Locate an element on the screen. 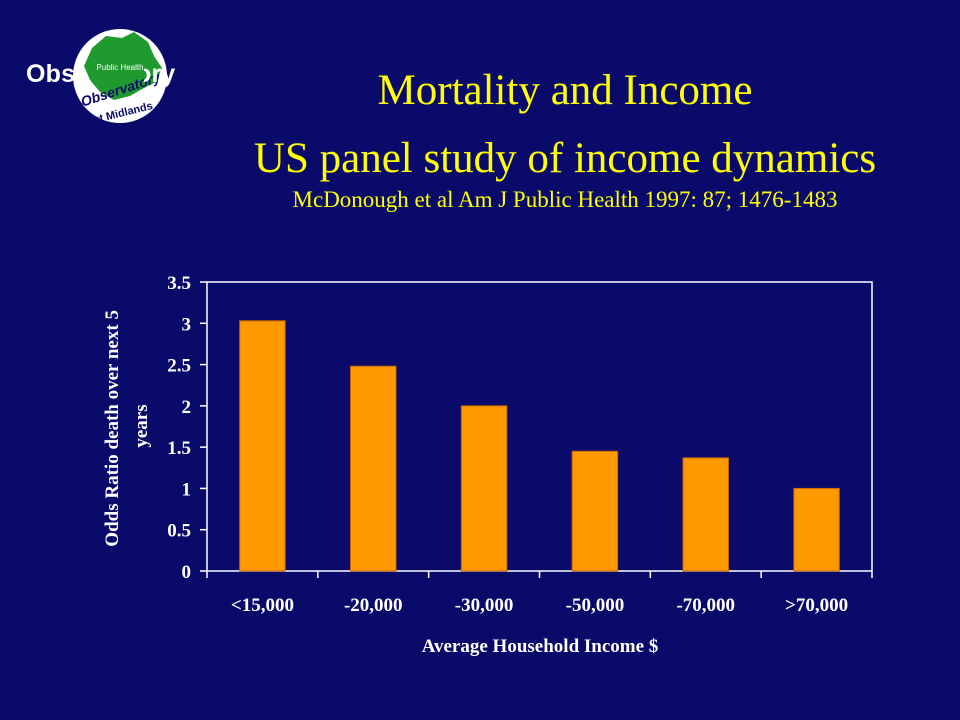  x-tick-label-1: <15,000 is located at coordinates (262, 605).